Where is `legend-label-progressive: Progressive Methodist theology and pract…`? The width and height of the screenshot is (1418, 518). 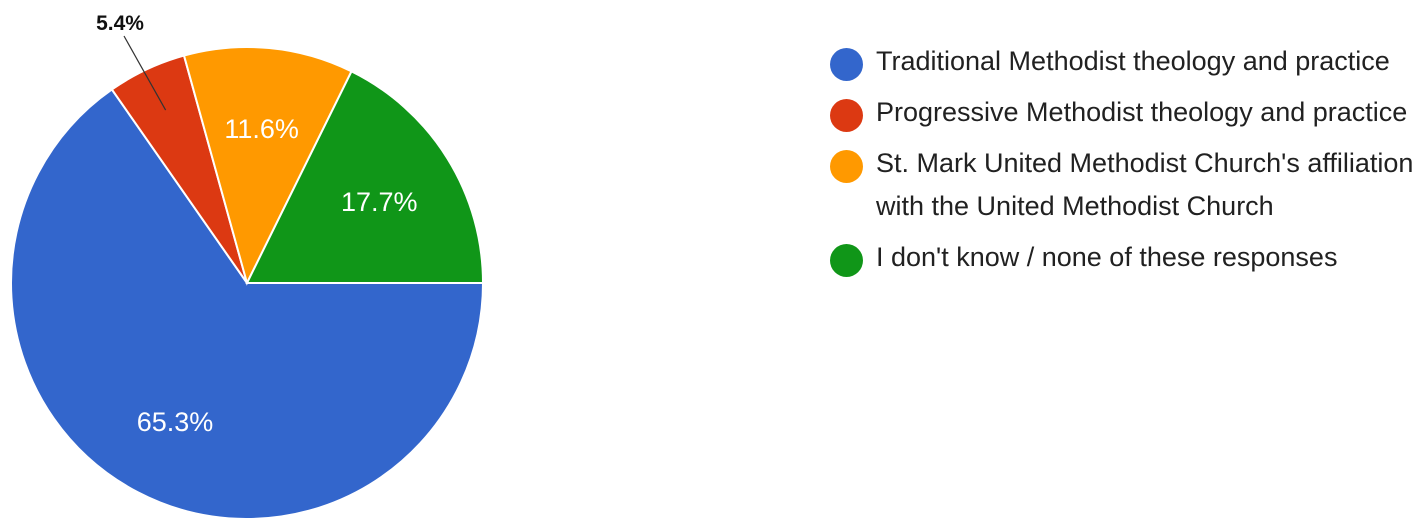
legend-label-progressive: Progressive Methodist theology and pract… is located at coordinates (1142, 112).